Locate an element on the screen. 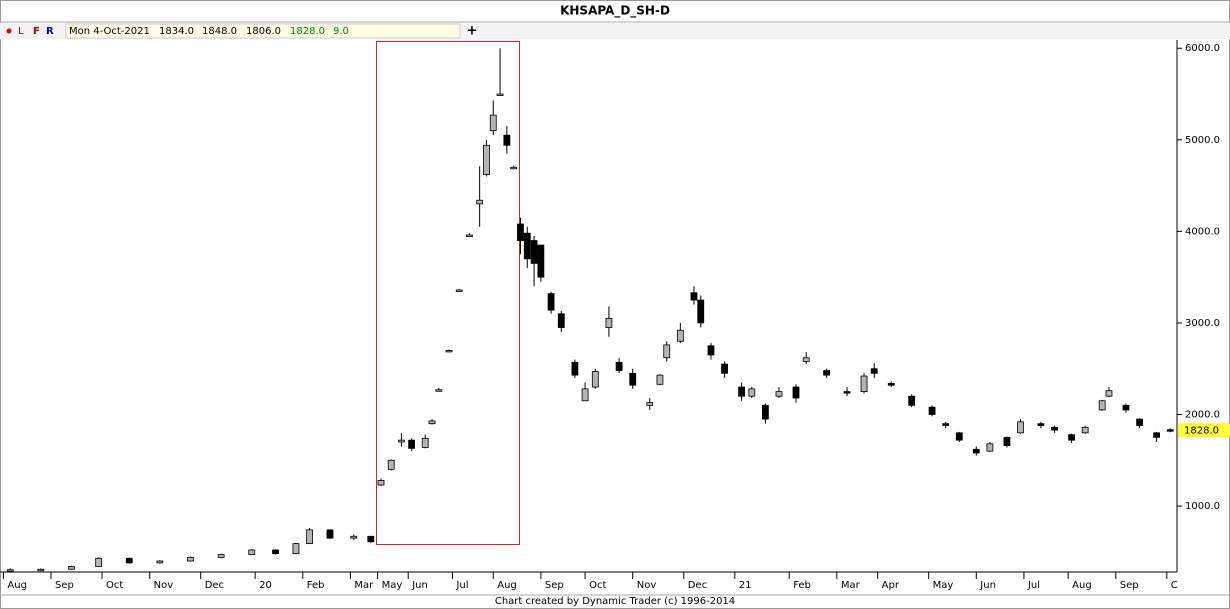 The height and width of the screenshot is (609, 1230). y-tick-label: 1000.0 is located at coordinates (1202, 506).